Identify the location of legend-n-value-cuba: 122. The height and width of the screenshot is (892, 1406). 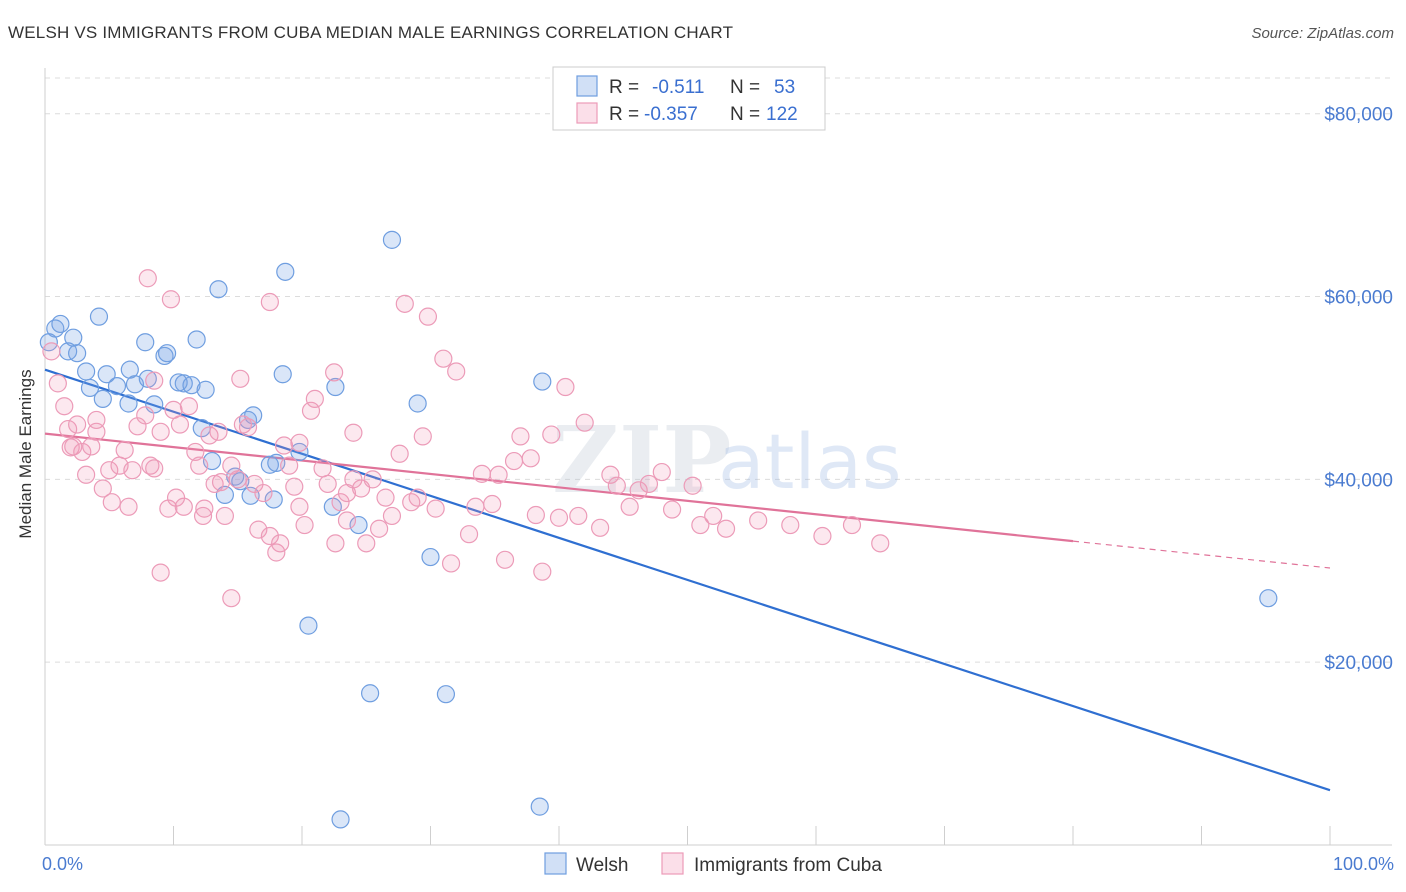
(782, 114).